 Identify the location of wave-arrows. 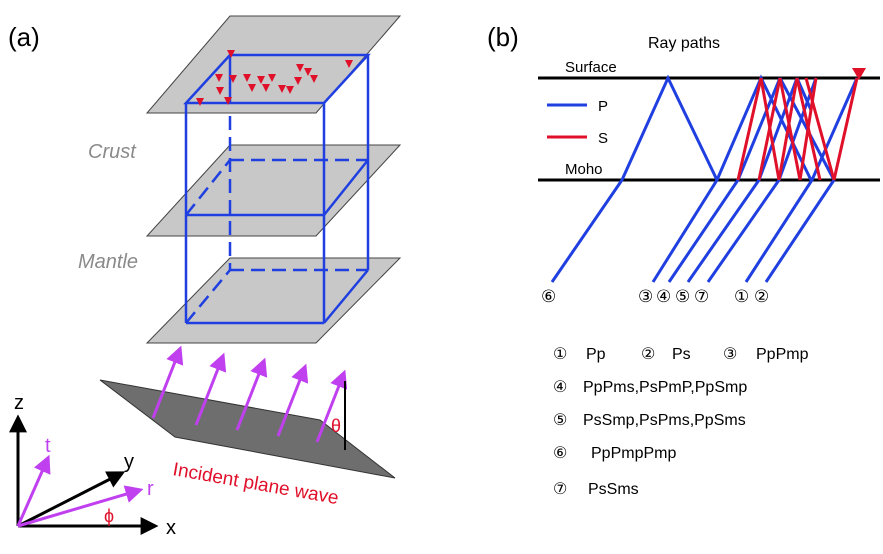
(249, 394).